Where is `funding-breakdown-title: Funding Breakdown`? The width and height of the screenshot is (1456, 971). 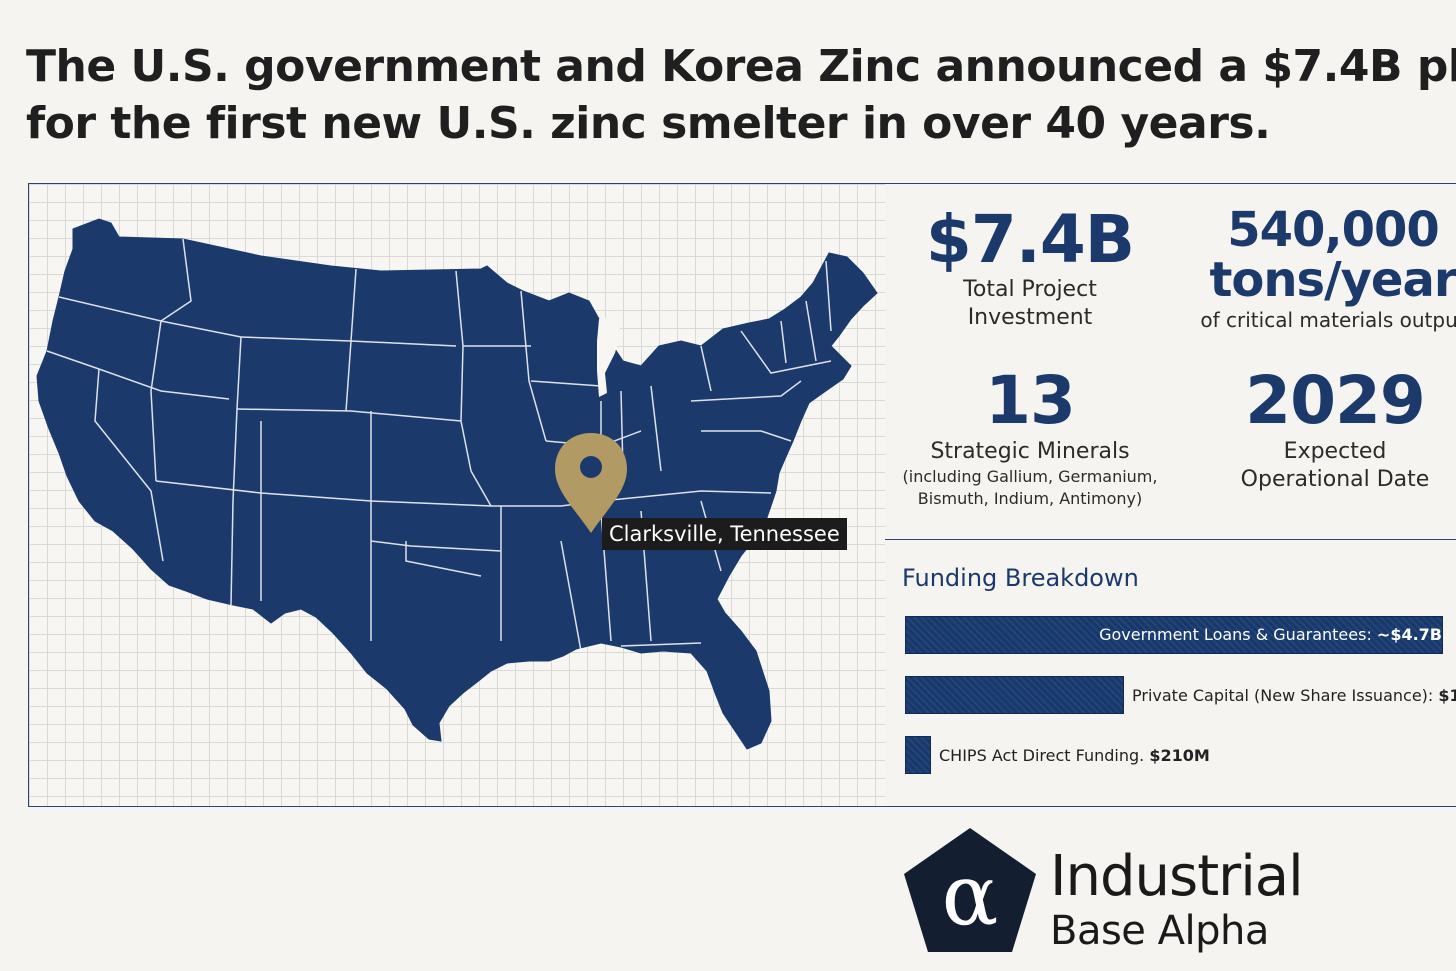
funding-breakdown-title: Funding Breakdown is located at coordinates (1020, 578).